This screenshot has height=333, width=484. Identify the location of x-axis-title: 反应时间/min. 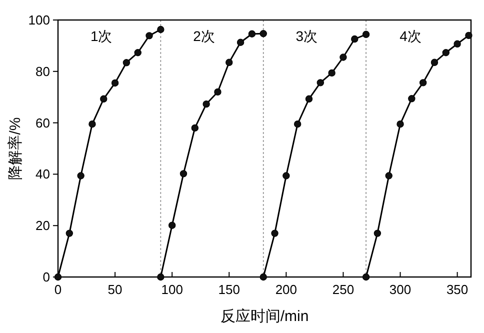
(264, 316).